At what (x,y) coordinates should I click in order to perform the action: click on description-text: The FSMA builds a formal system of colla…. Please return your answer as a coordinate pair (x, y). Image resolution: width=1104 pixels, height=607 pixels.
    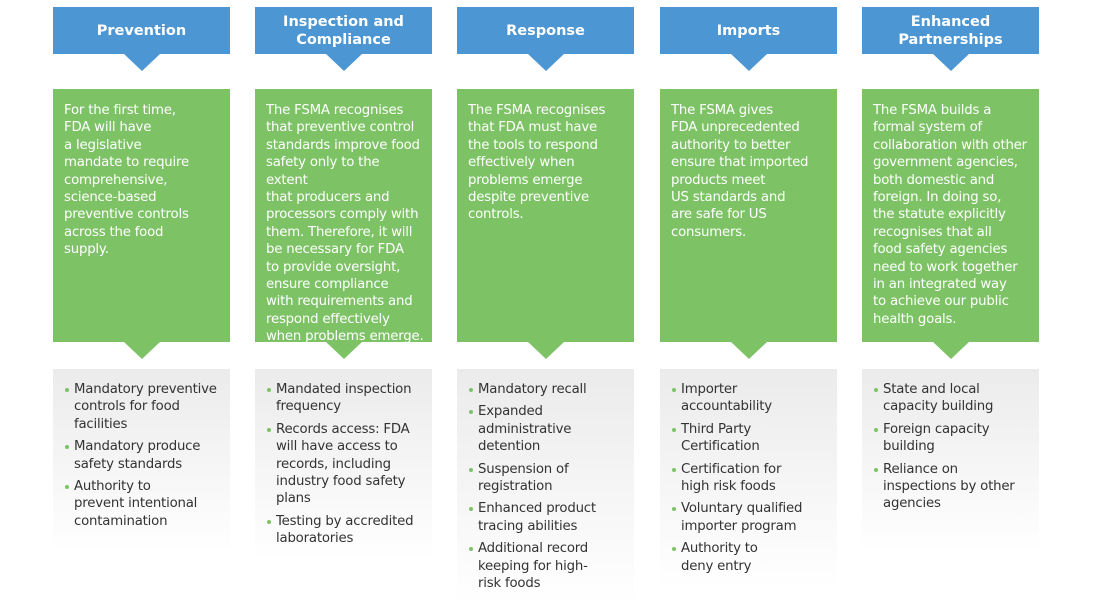
    Looking at the image, I should click on (950, 215).